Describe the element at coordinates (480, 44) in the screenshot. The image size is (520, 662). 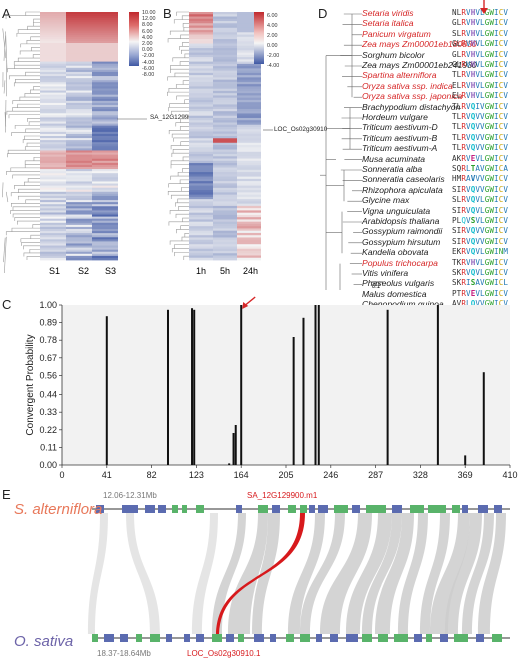
I see `alignment-sequence: GLRVHVLGWICV` at that location.